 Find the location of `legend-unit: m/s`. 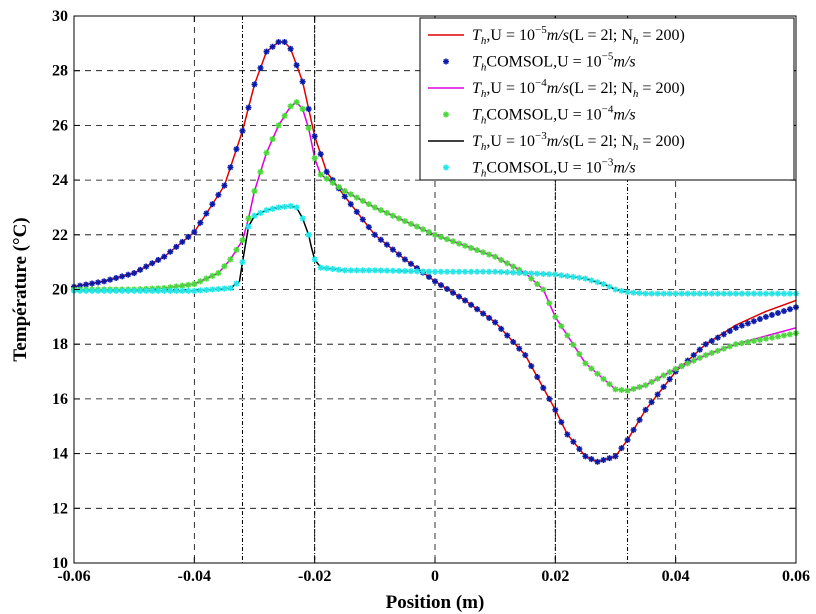

legend-unit: m/s is located at coordinates (558, 88).